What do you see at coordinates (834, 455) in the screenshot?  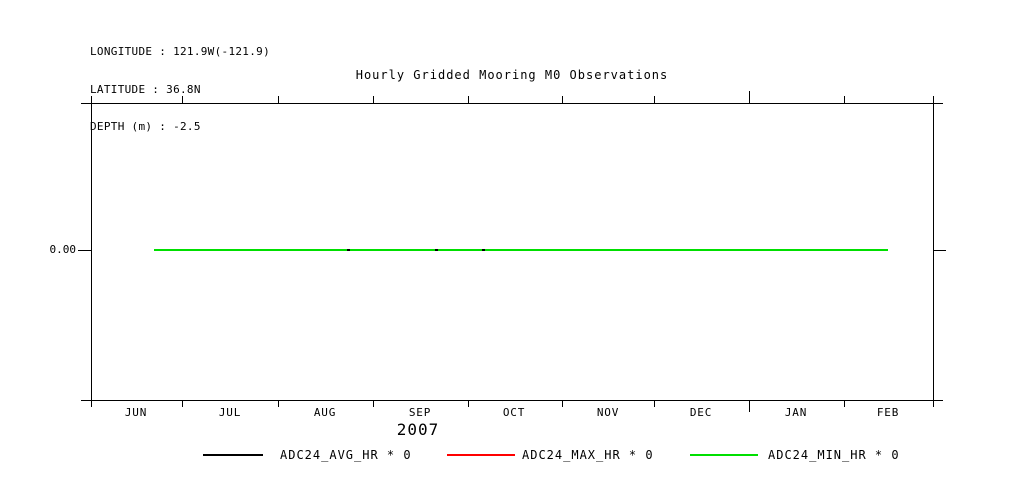 I see `legend-label: ADC24_MIN_HR * 0` at bounding box center [834, 455].